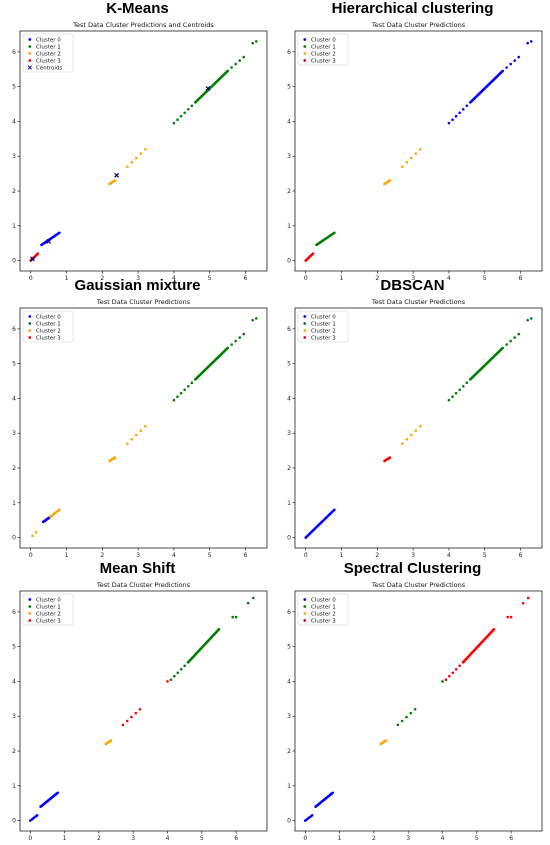 Image resolution: width=550 pixels, height=845 pixels. Describe the element at coordinates (49, 69) in the screenshot. I see `legend-label: Centroids` at that location.